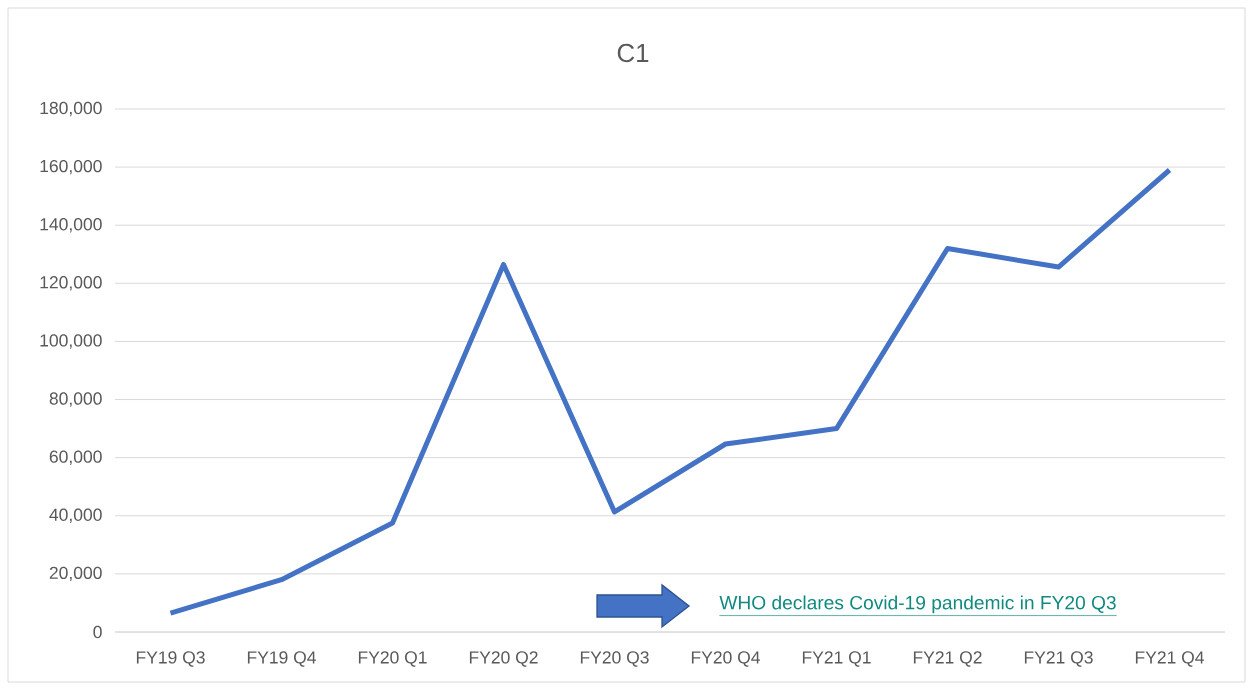 The image size is (1252, 690). What do you see at coordinates (614, 659) in the screenshot?
I see `x-tick-label: FY20 Q3` at bounding box center [614, 659].